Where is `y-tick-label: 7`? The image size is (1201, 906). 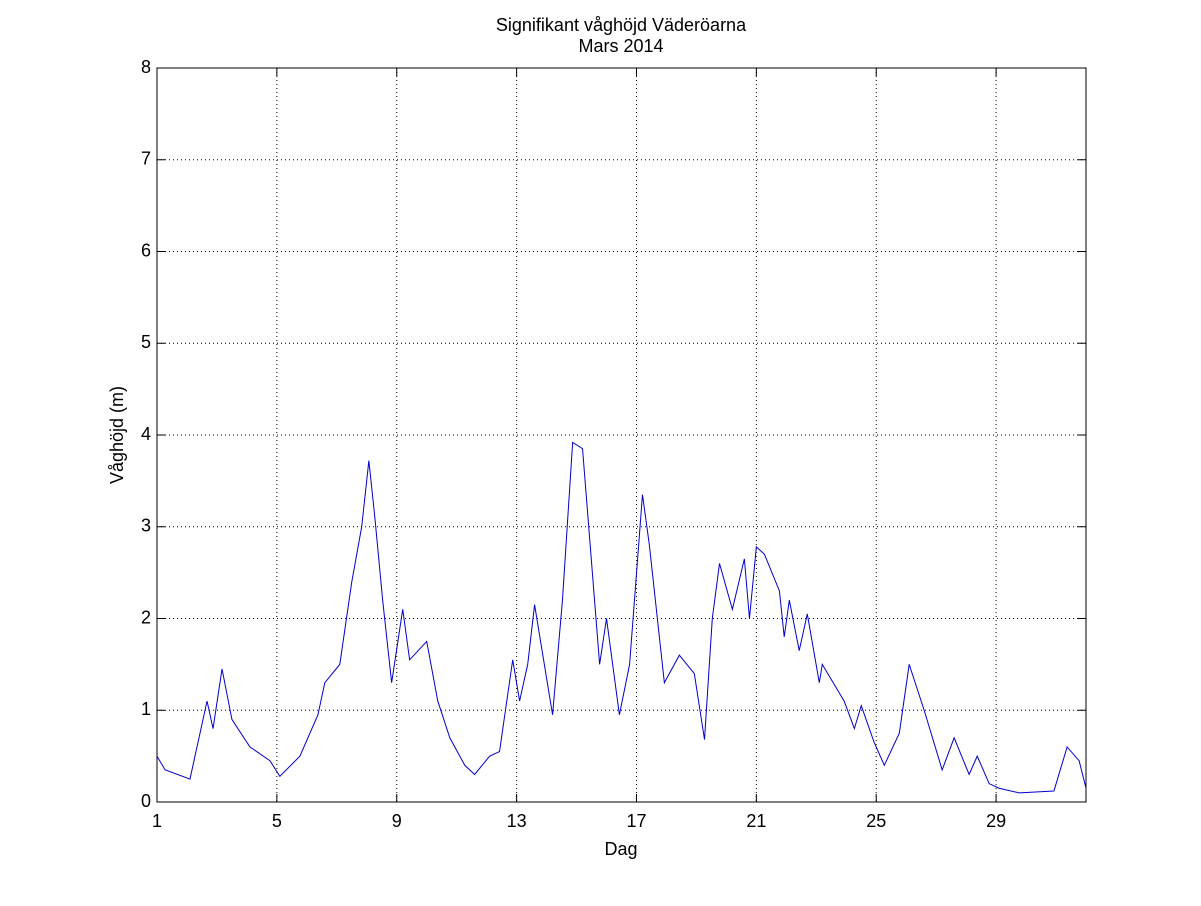 y-tick-label: 7 is located at coordinates (146, 159).